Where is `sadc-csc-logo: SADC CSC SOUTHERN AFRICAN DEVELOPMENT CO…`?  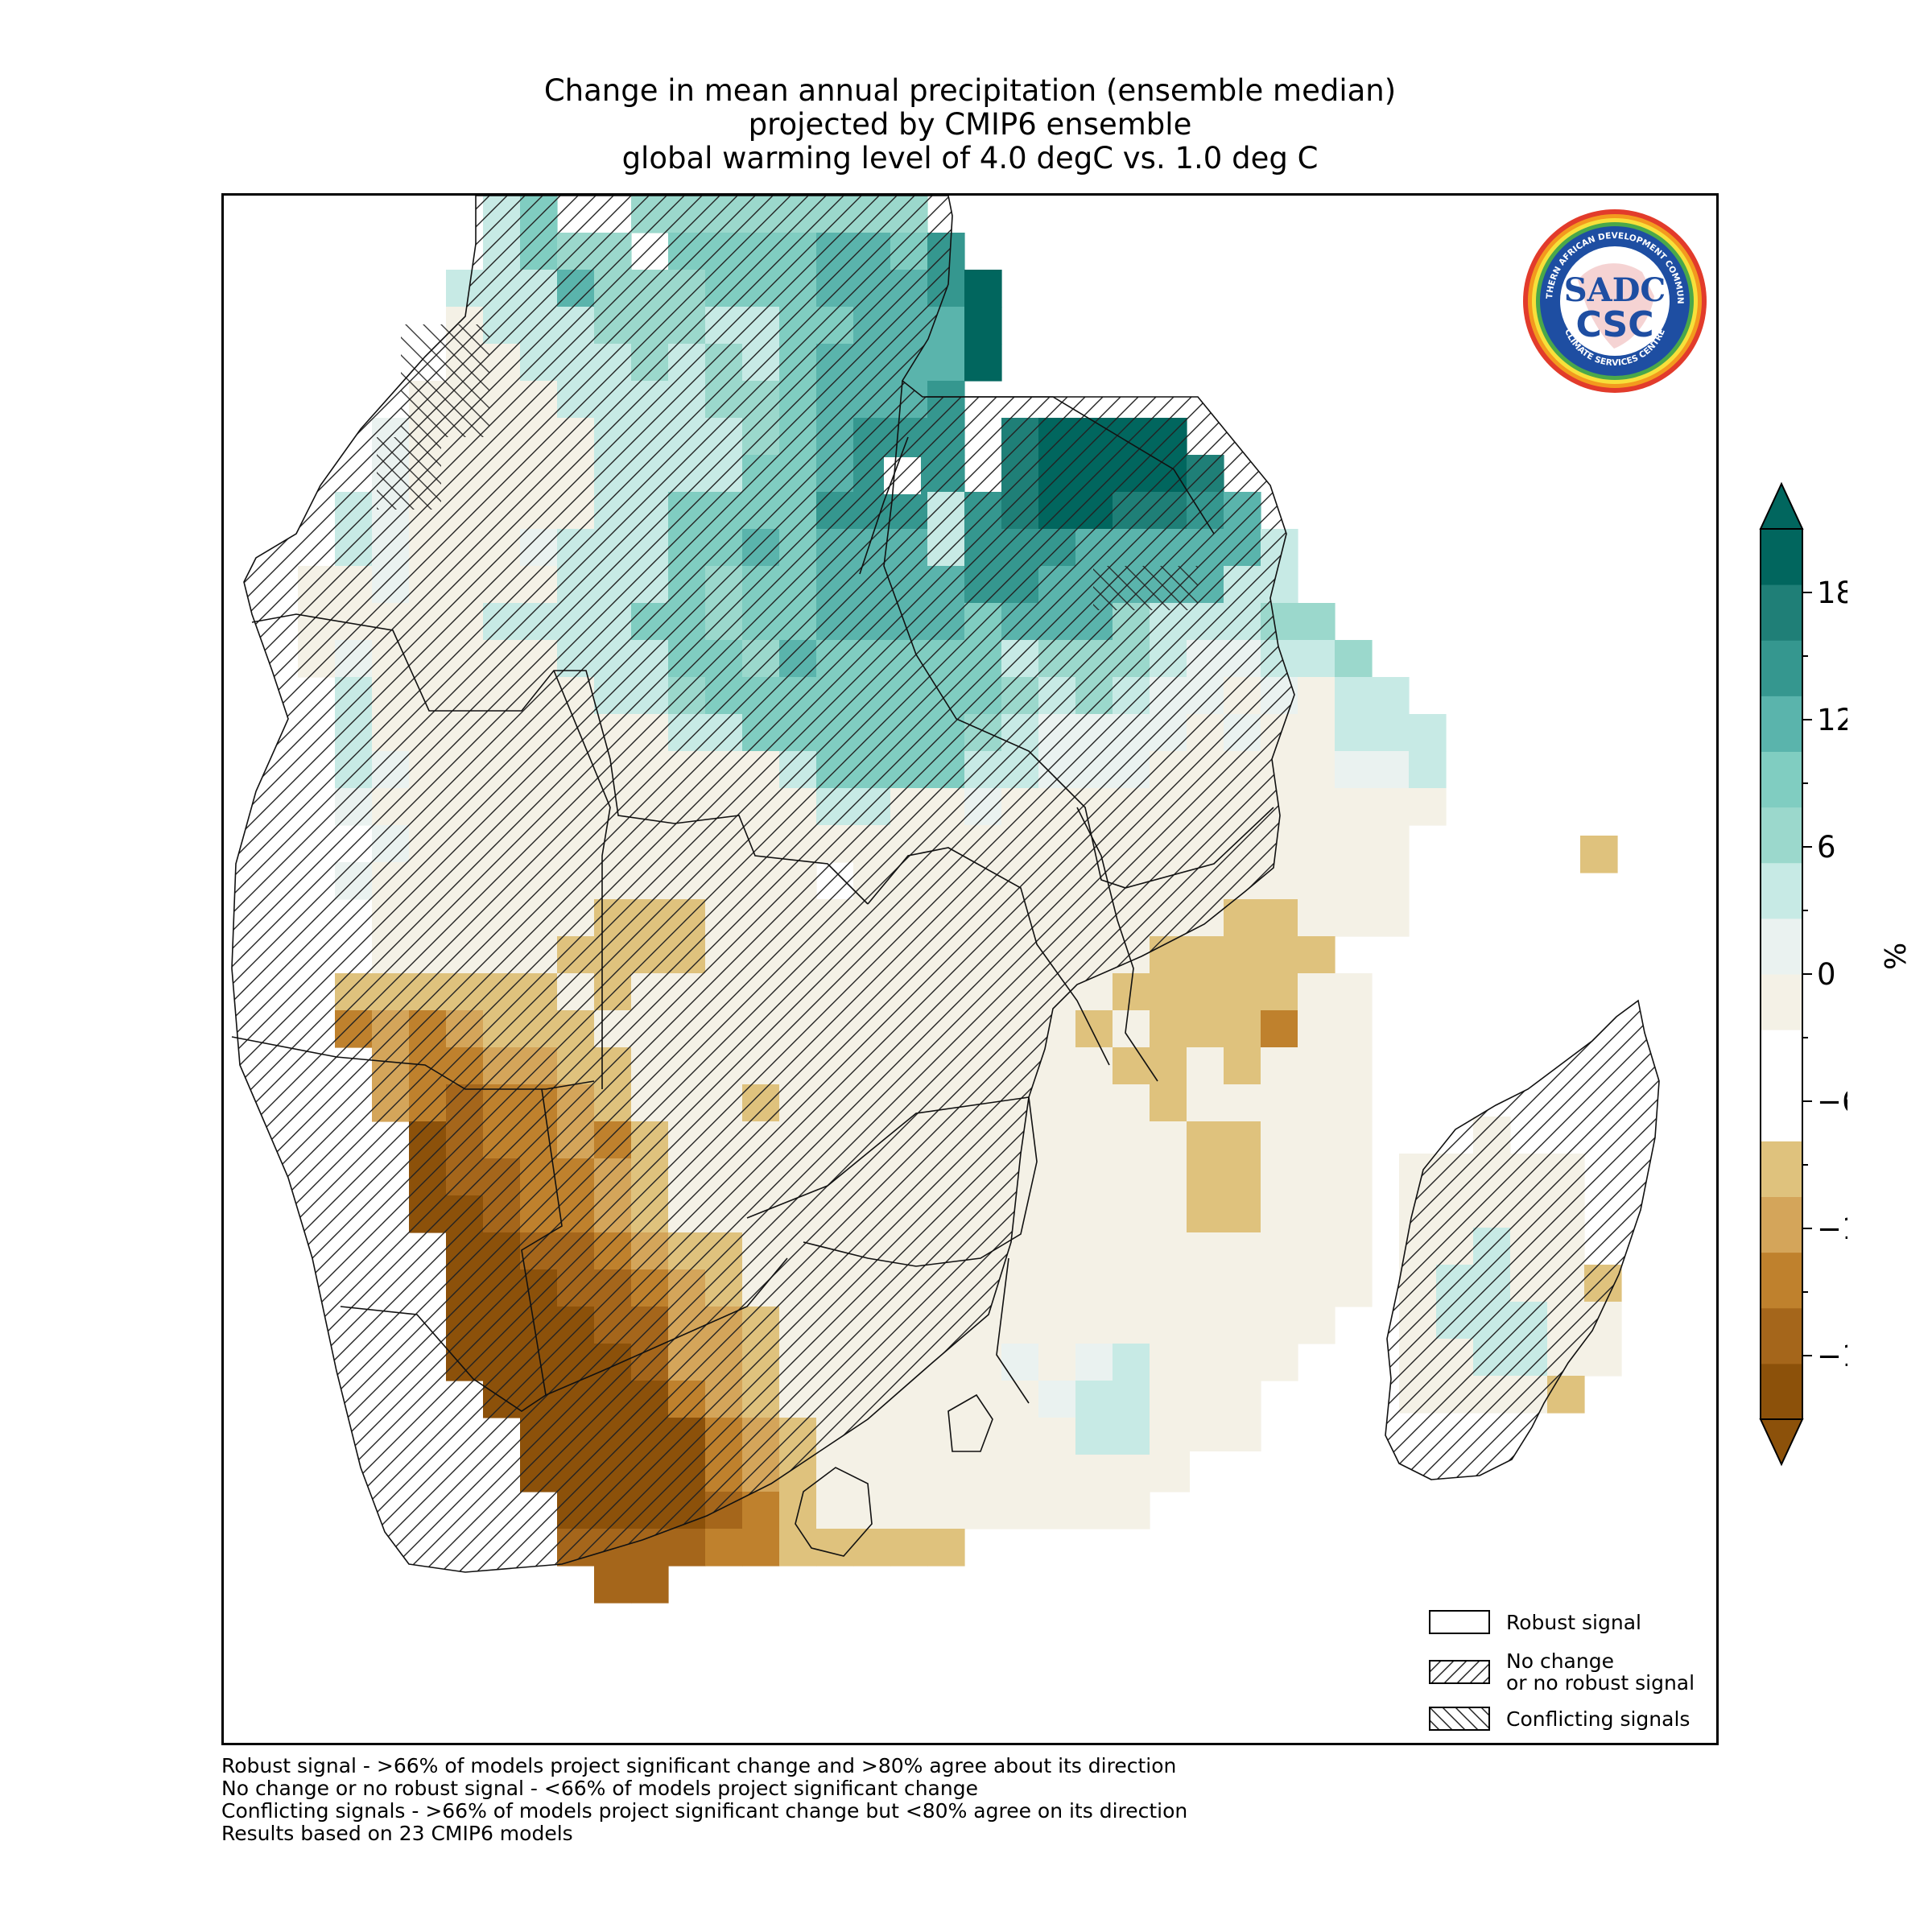
sadc-csc-logo: SADC CSC SOUTHERN AFRICAN DEVELOPMENT CO… is located at coordinates (1614, 300).